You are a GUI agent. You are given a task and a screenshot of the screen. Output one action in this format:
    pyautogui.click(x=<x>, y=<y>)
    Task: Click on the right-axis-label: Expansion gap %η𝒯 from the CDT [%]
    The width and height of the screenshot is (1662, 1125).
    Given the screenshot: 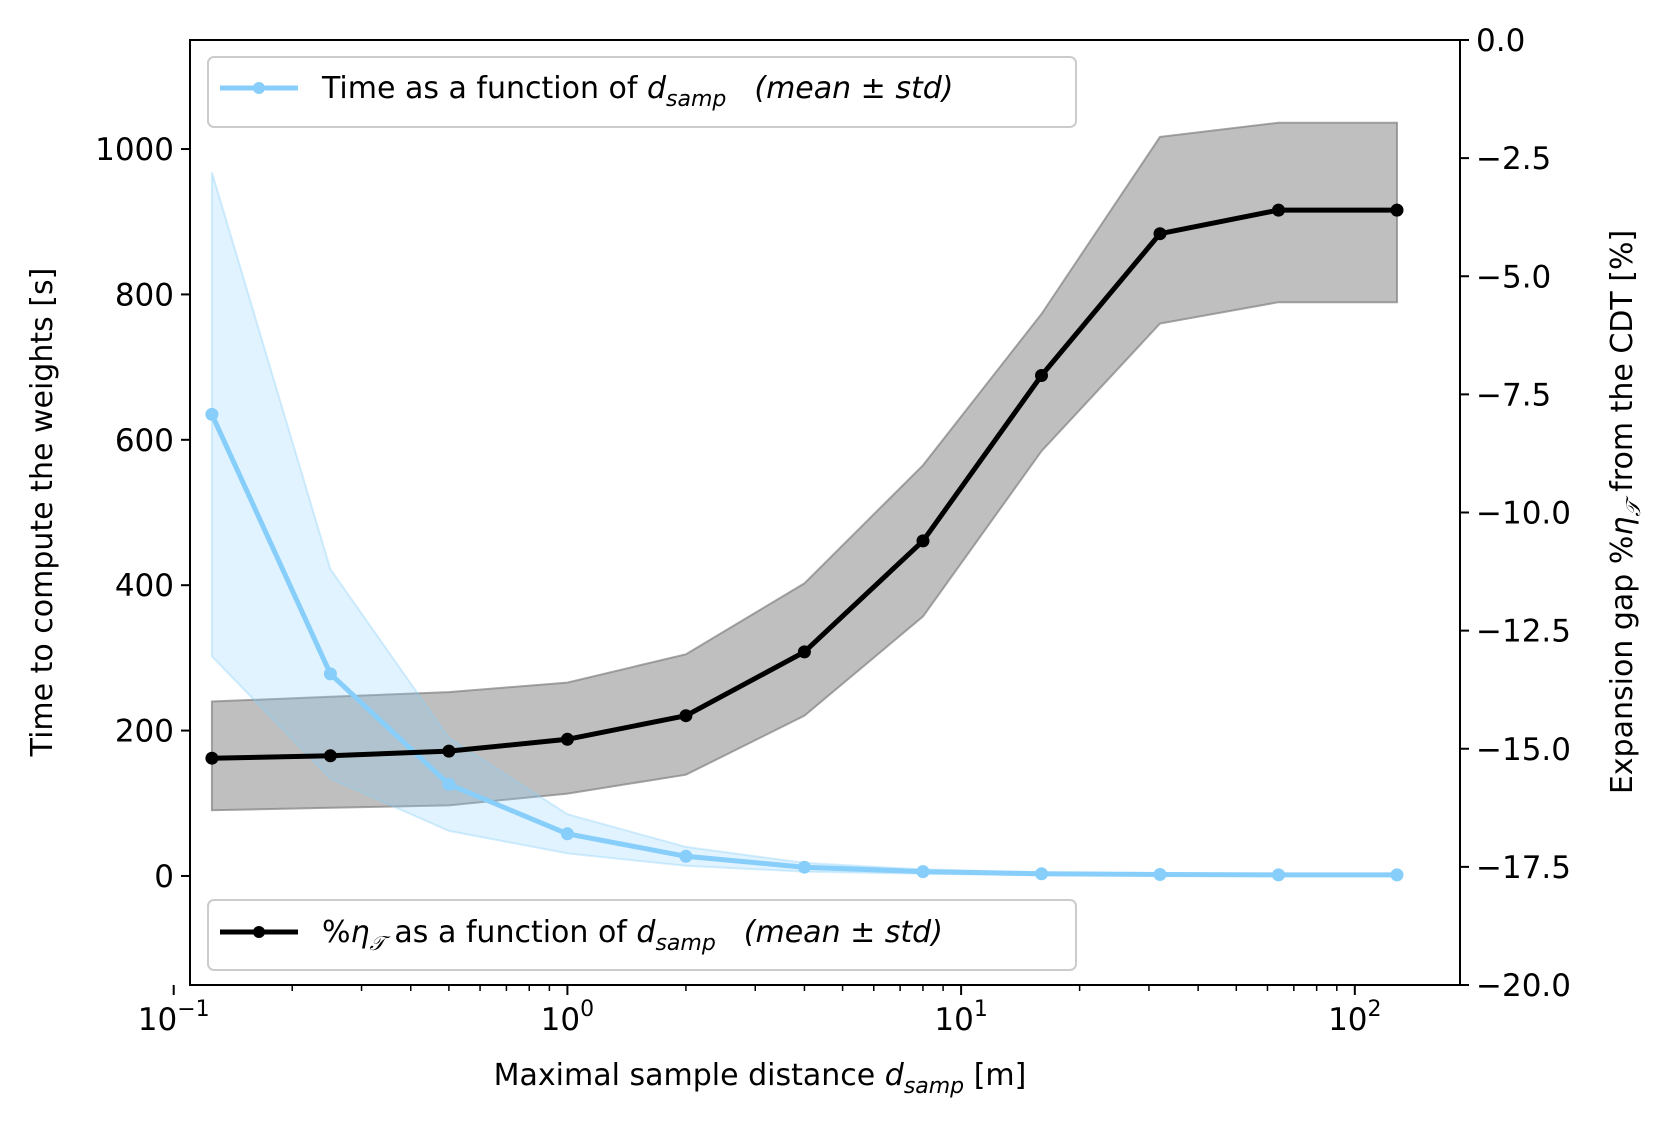 What is the action you would take?
    pyautogui.click(x=1625, y=512)
    